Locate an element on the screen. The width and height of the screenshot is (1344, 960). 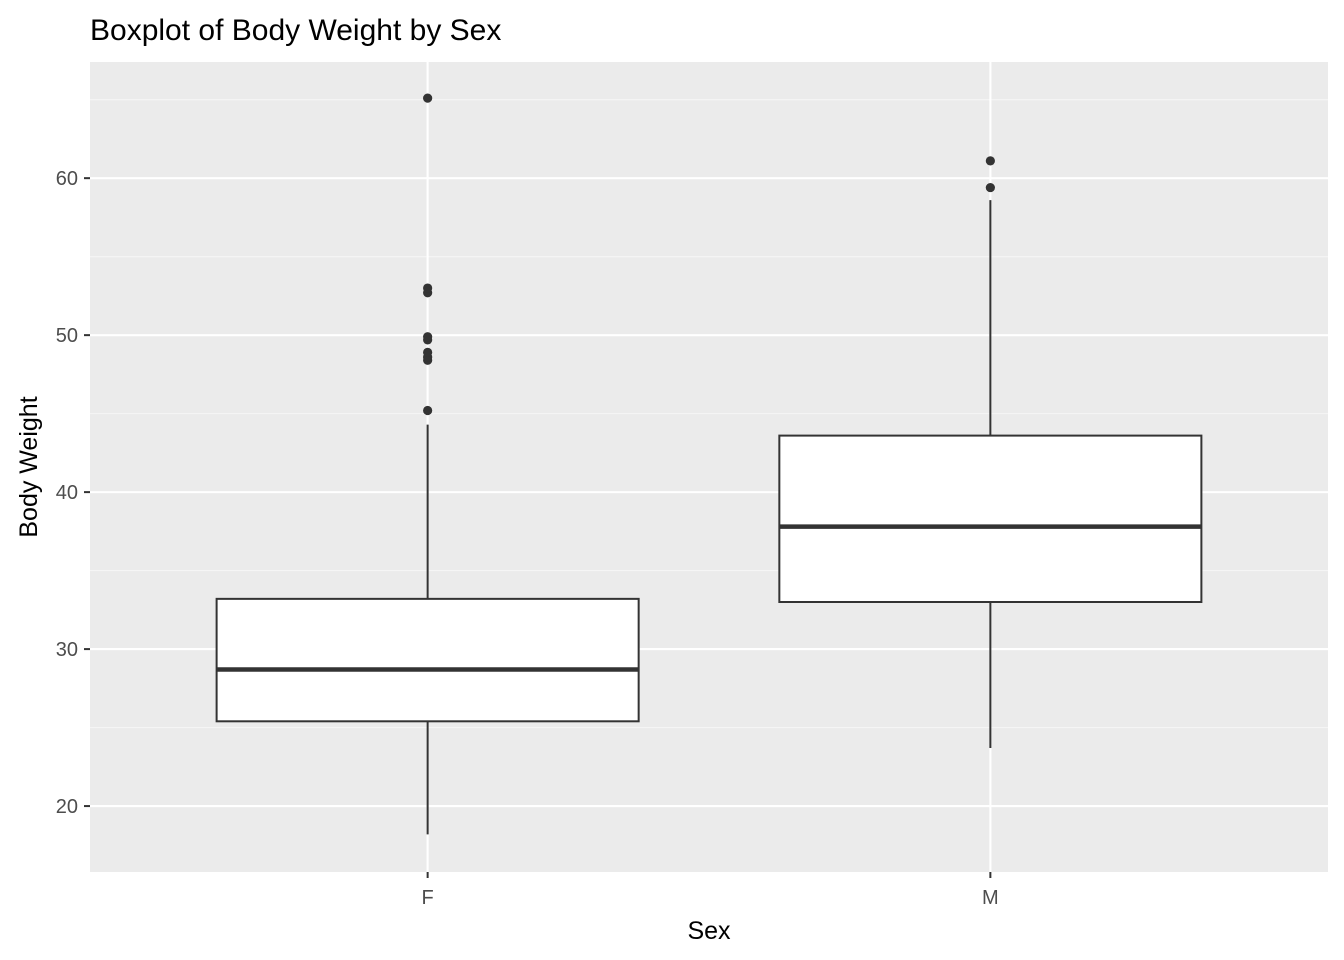
x-tick-label: F is located at coordinates (428, 898).